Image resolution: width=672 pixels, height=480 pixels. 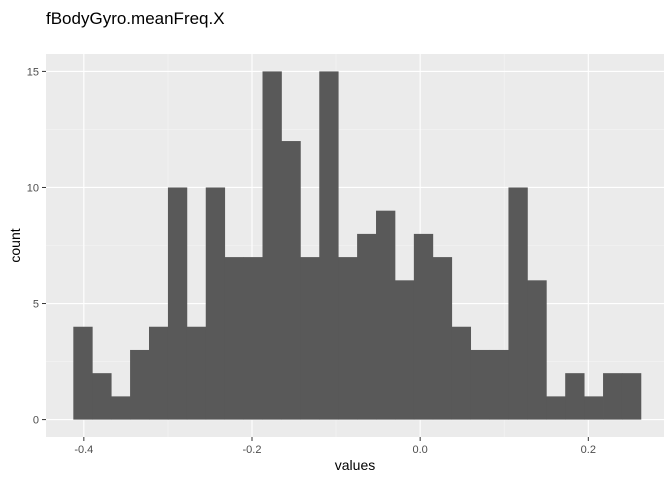 I want to click on x-tick-label: 0.2, so click(x=588, y=450).